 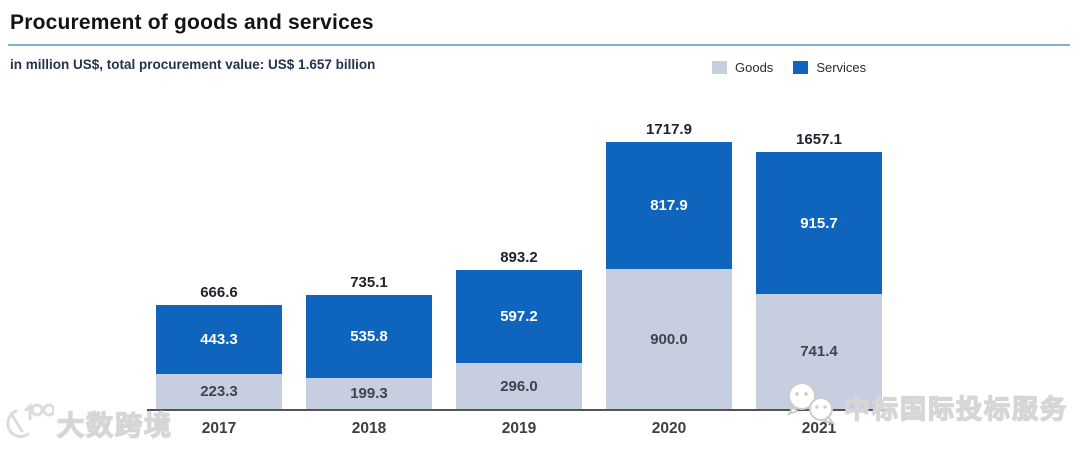 I want to click on goods-value-label: 296.0, so click(x=519, y=386).